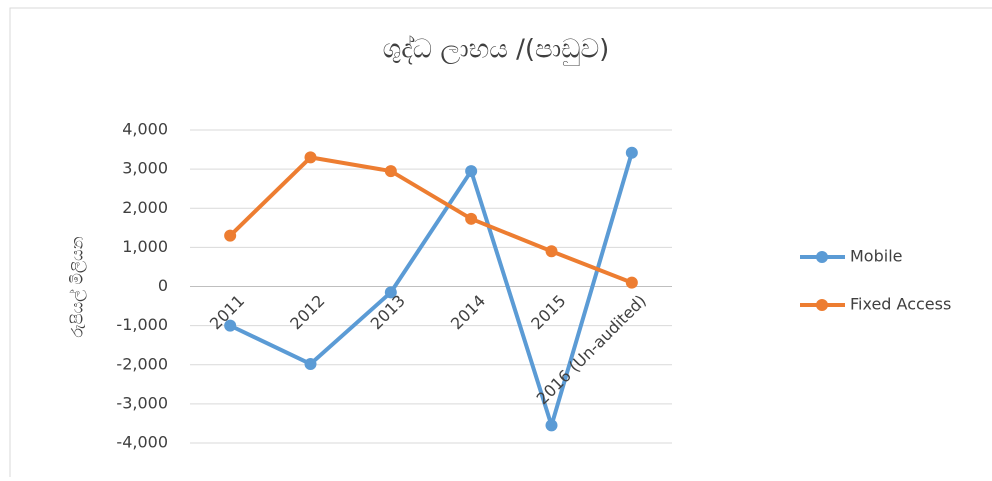  I want to click on legend-label: Mobile, so click(876, 256).